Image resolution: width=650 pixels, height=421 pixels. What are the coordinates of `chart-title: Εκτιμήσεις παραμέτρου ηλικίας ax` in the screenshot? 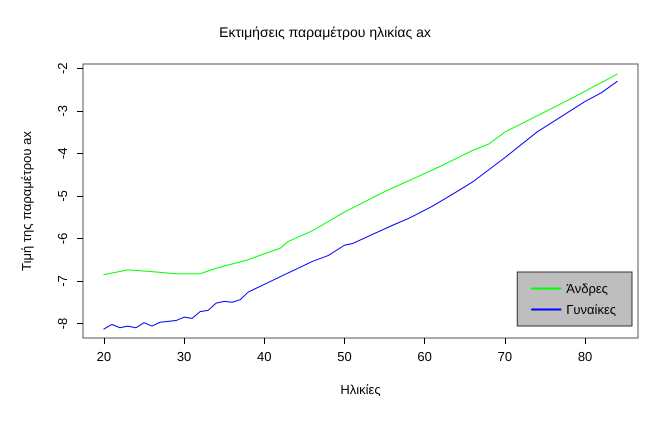 It's located at (325, 32).